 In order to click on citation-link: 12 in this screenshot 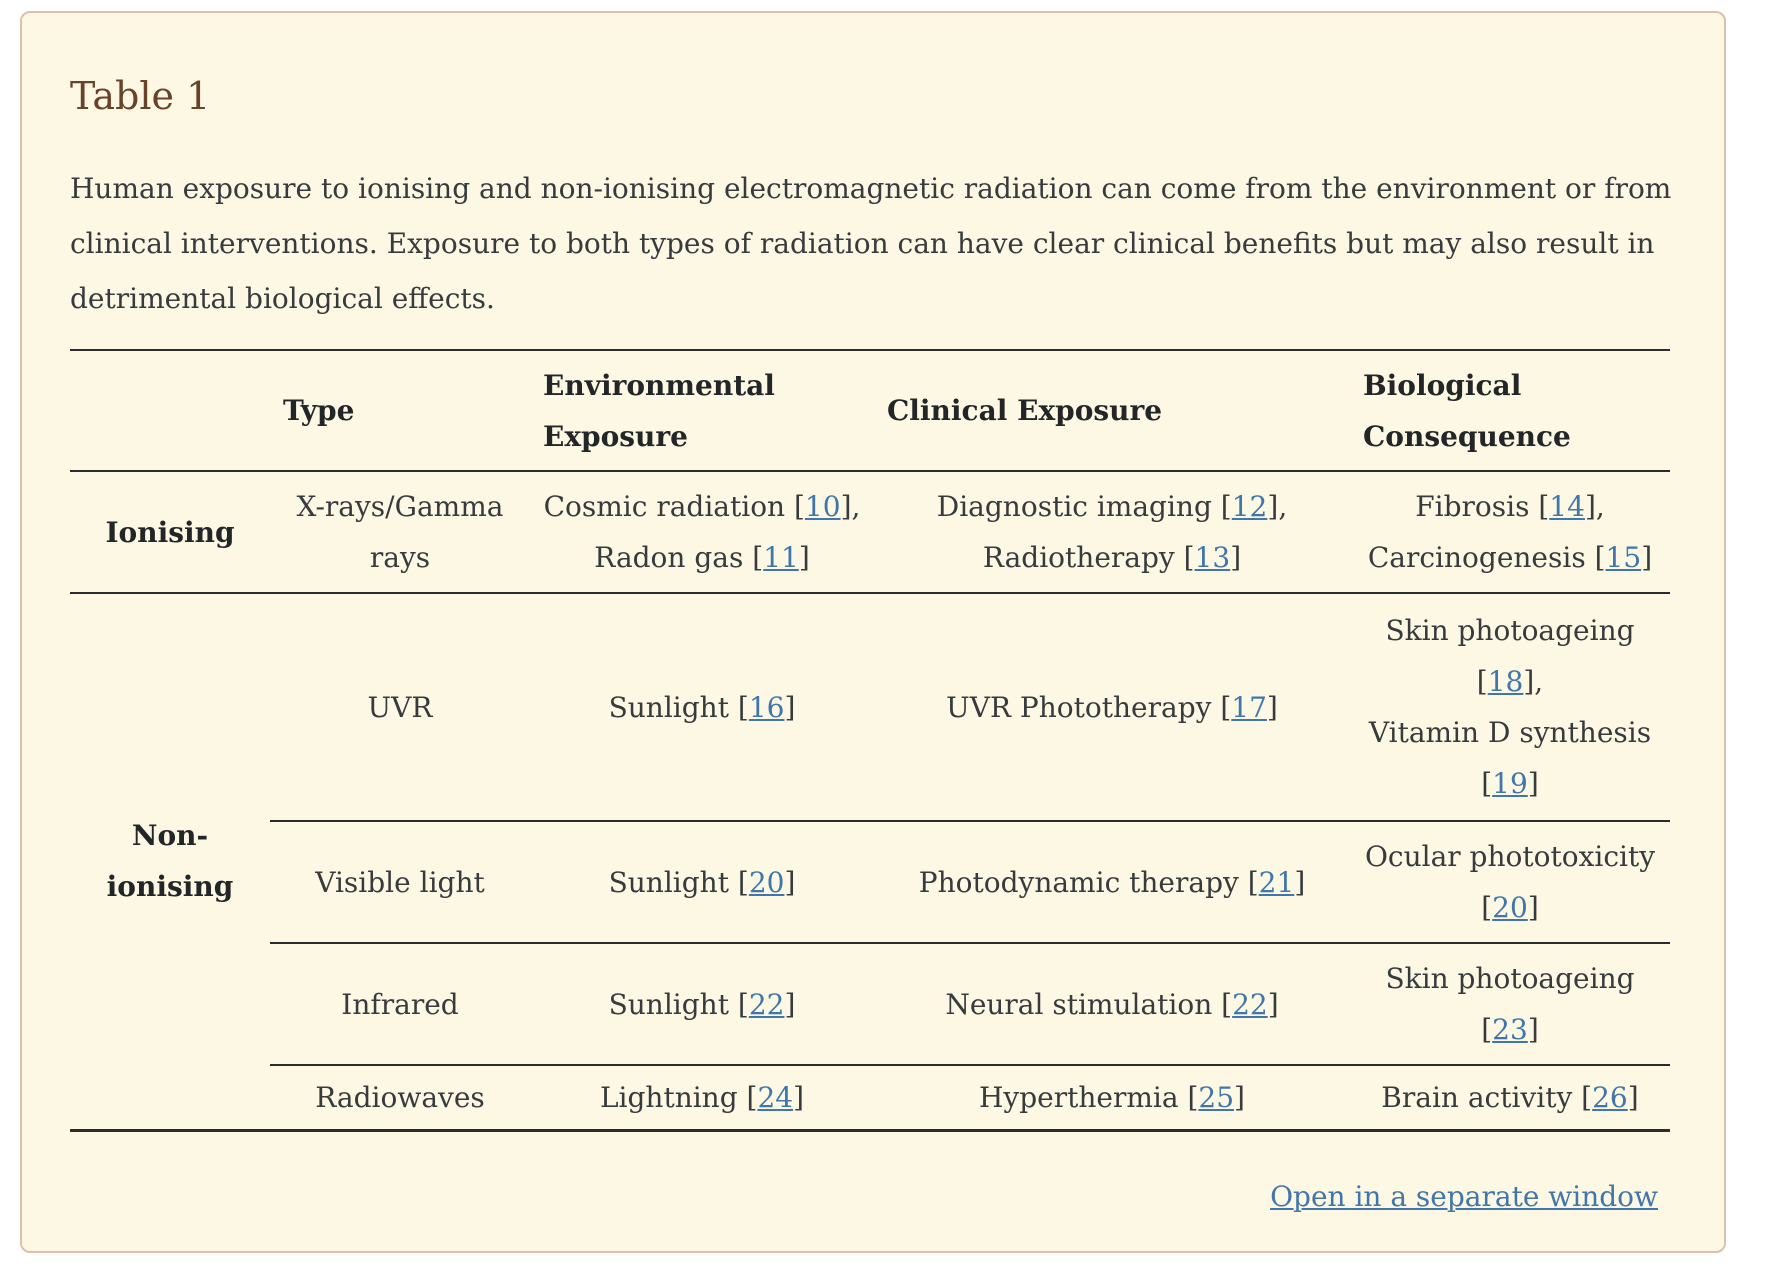, I will do `click(1249, 506)`.